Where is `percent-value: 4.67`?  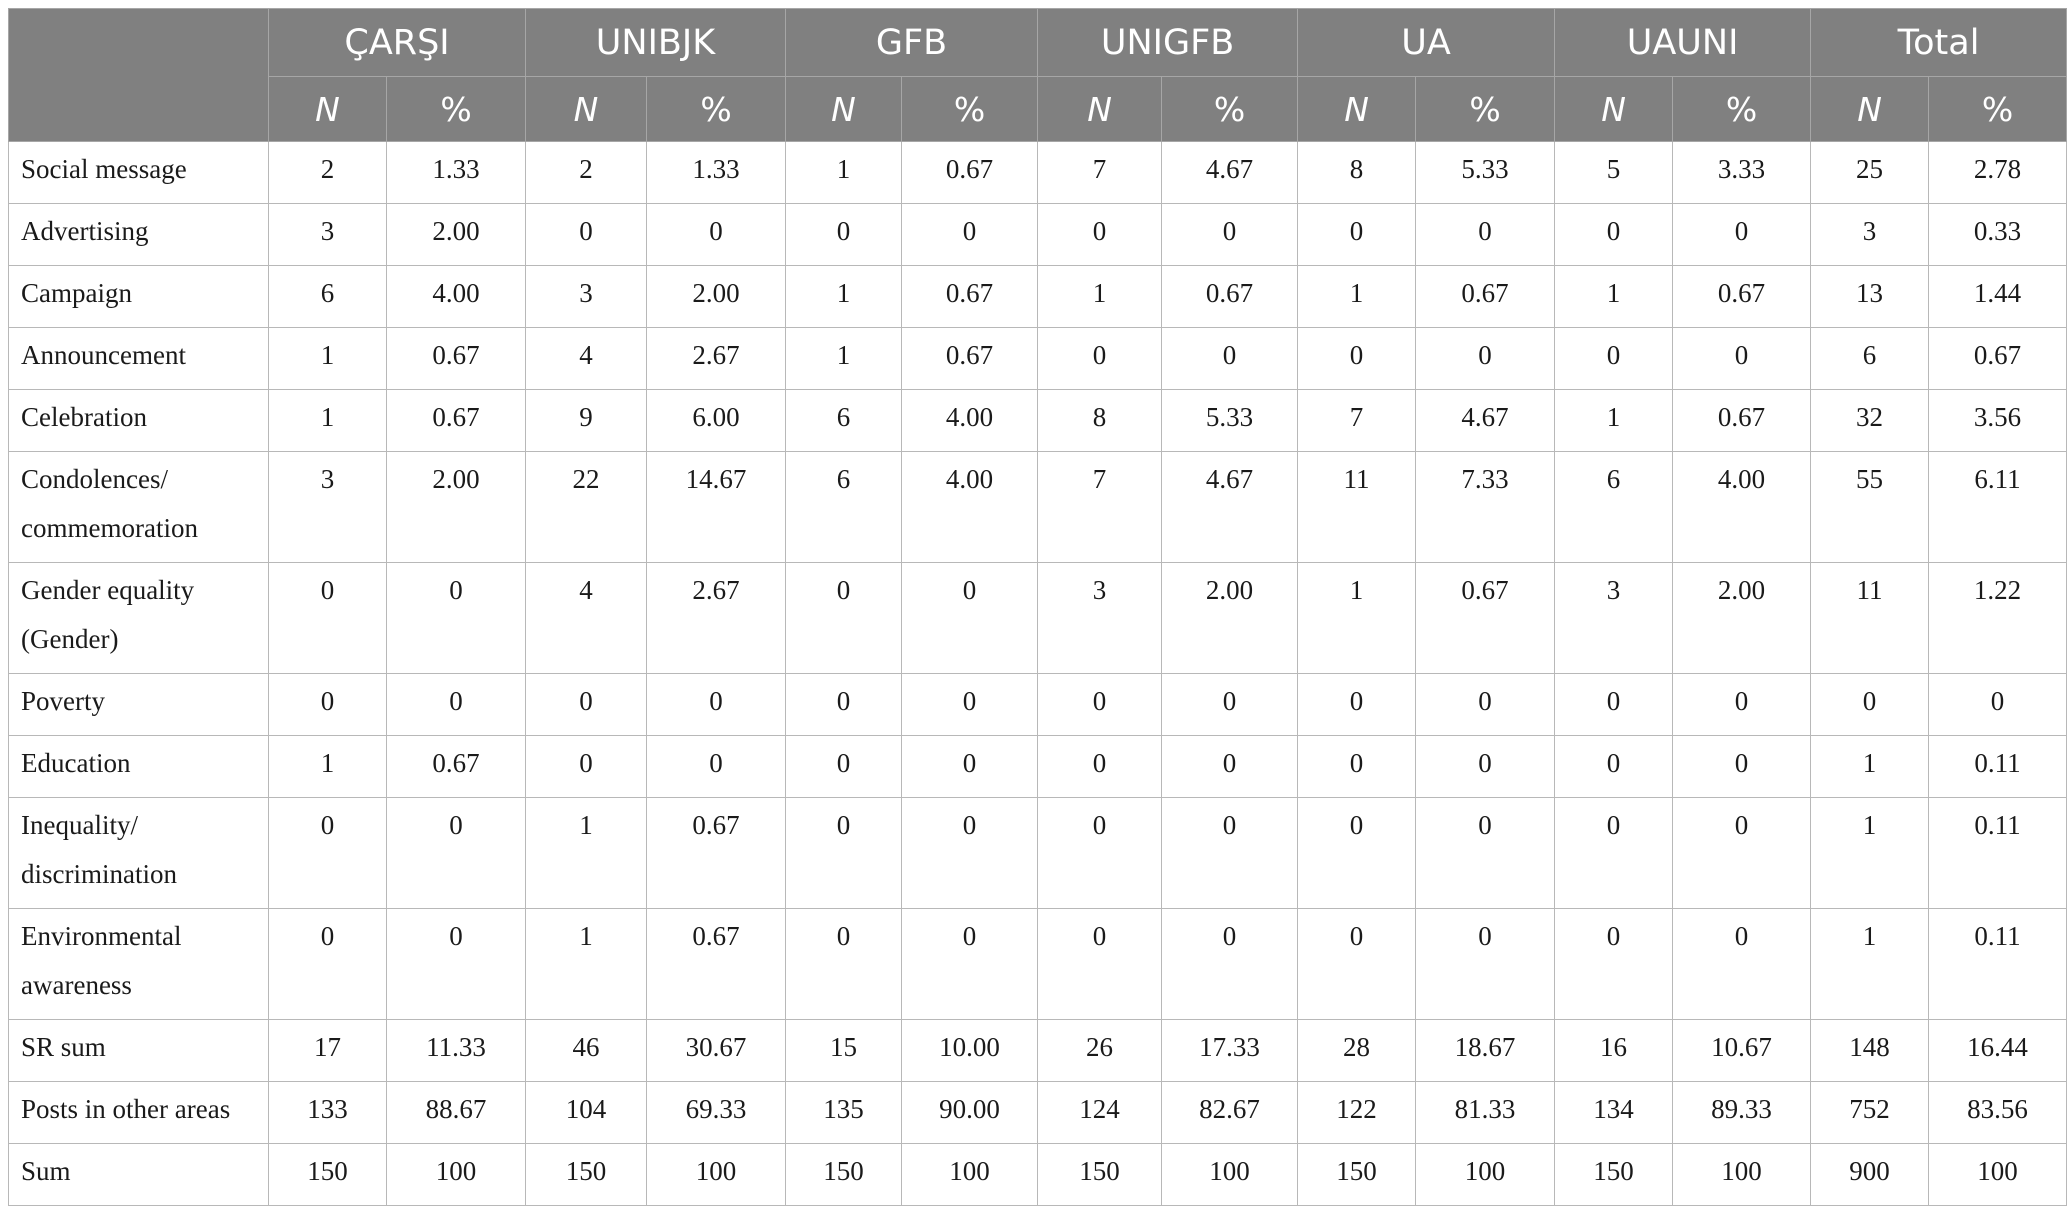
percent-value: 4.67 is located at coordinates (1229, 479).